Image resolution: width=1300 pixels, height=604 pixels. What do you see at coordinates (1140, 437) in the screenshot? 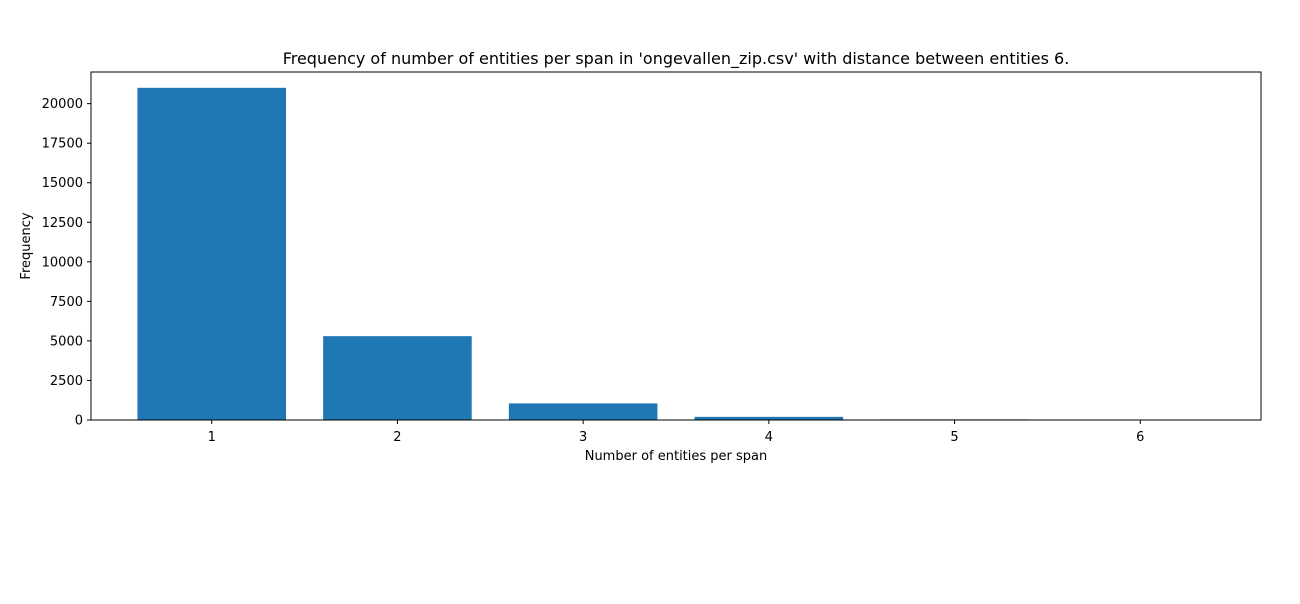
I see `x-tick-label: 6` at bounding box center [1140, 437].